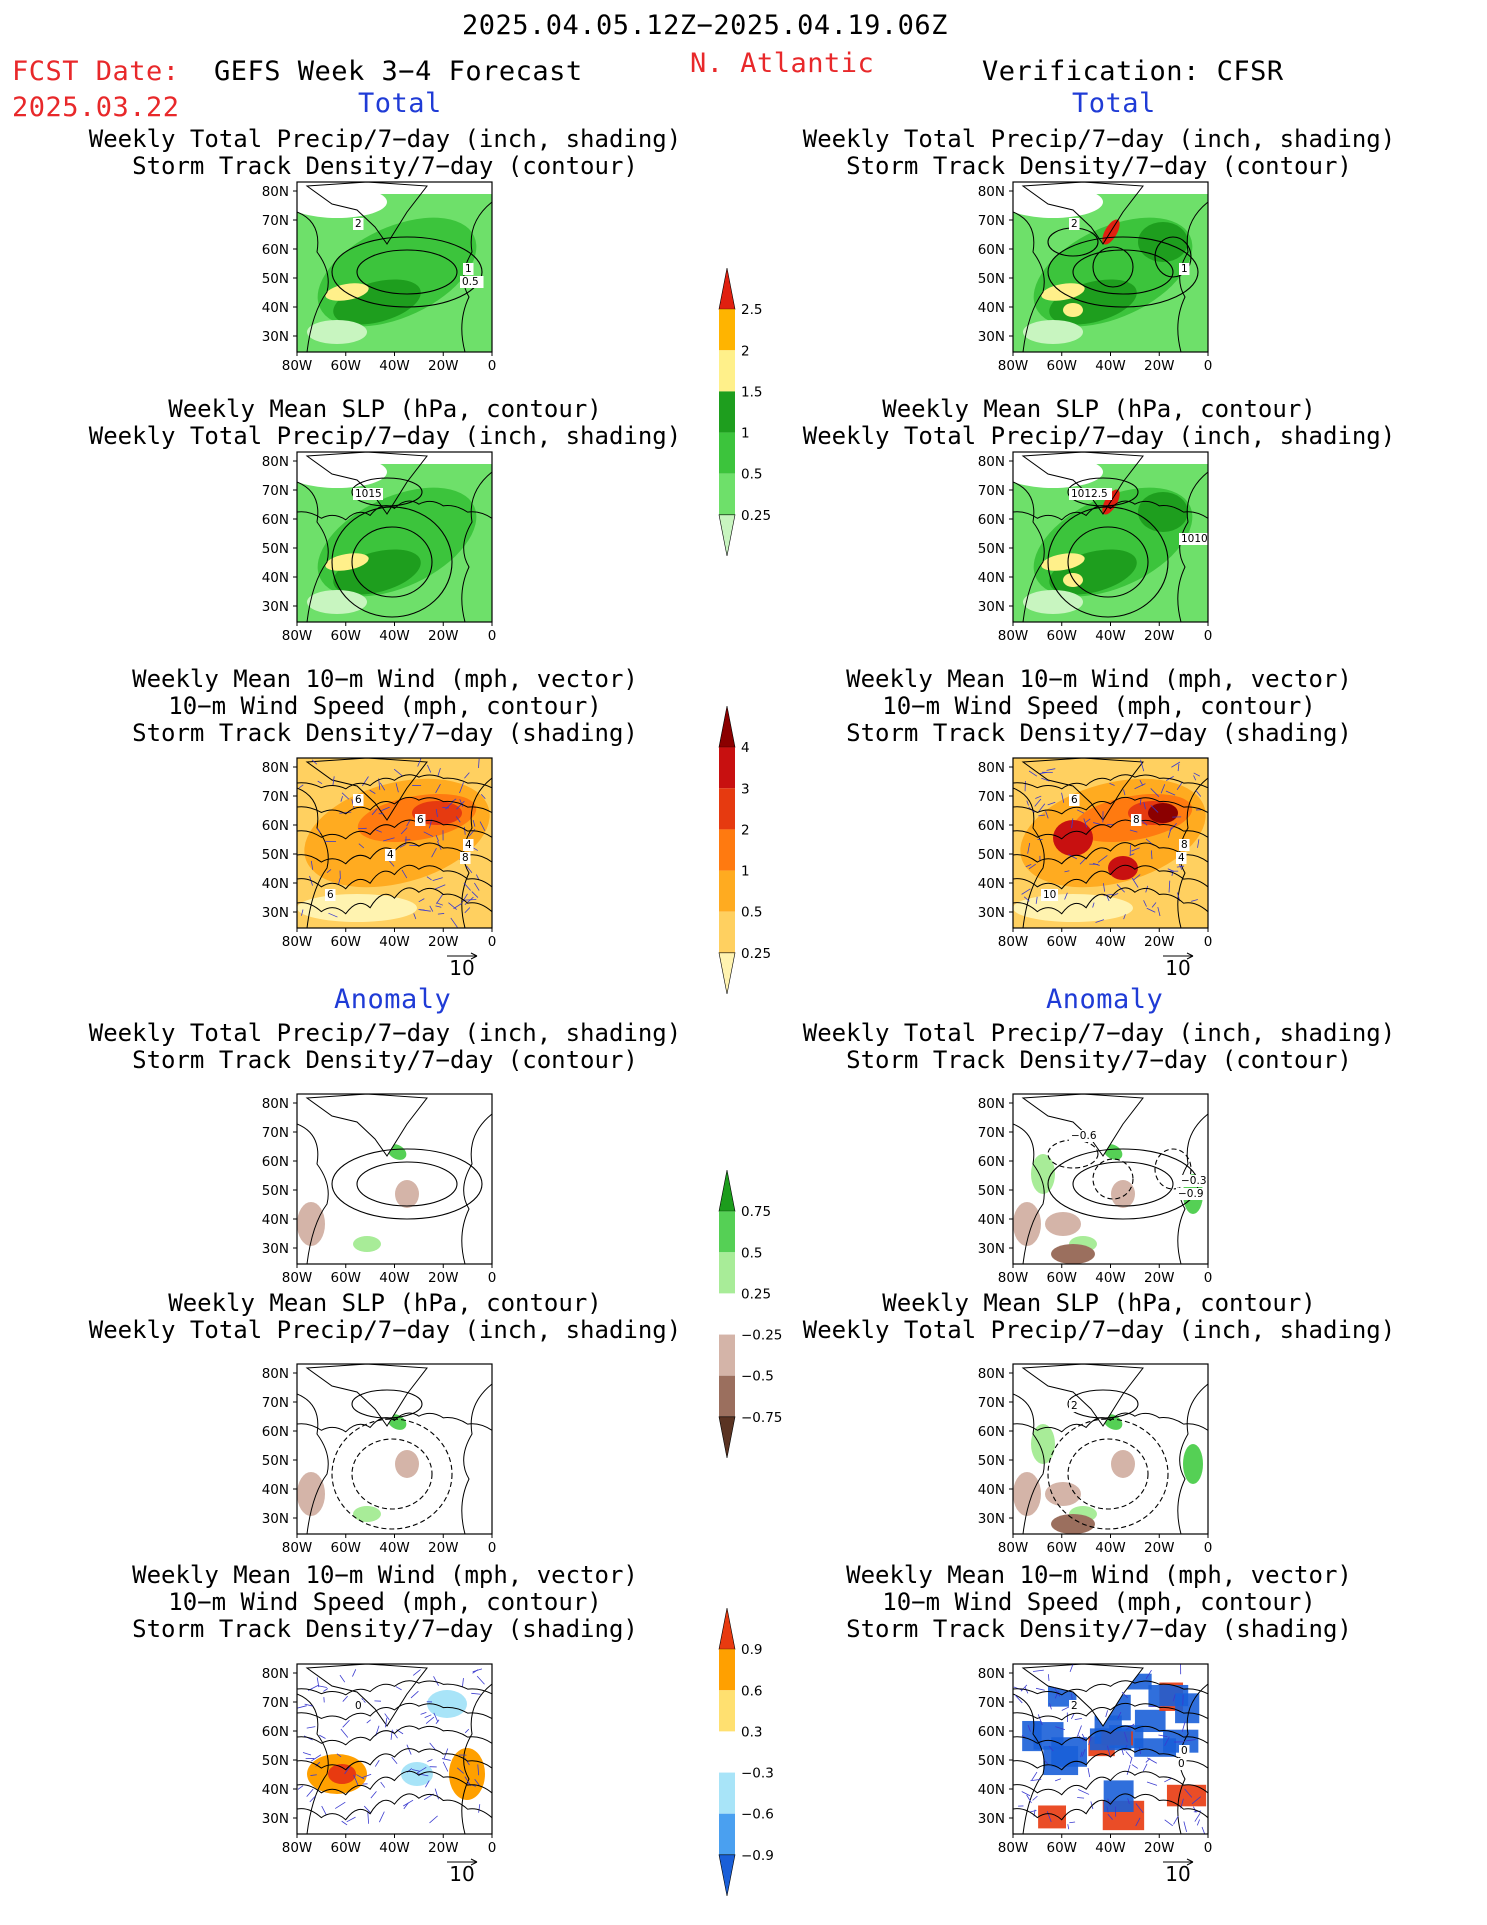  What do you see at coordinates (394, 1179) in the screenshot?
I see `map-content` at bounding box center [394, 1179].